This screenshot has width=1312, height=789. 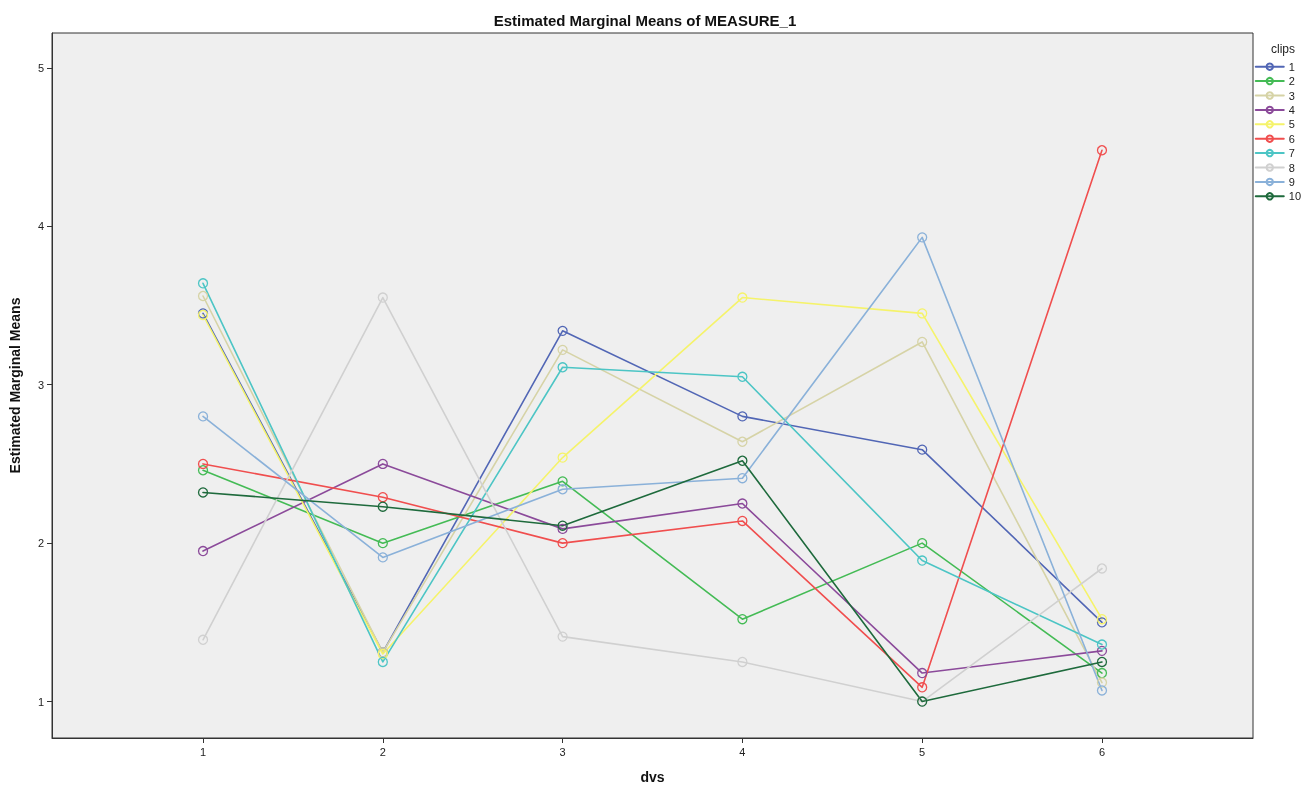 I want to click on x-tick-label: 5, so click(x=922, y=751).